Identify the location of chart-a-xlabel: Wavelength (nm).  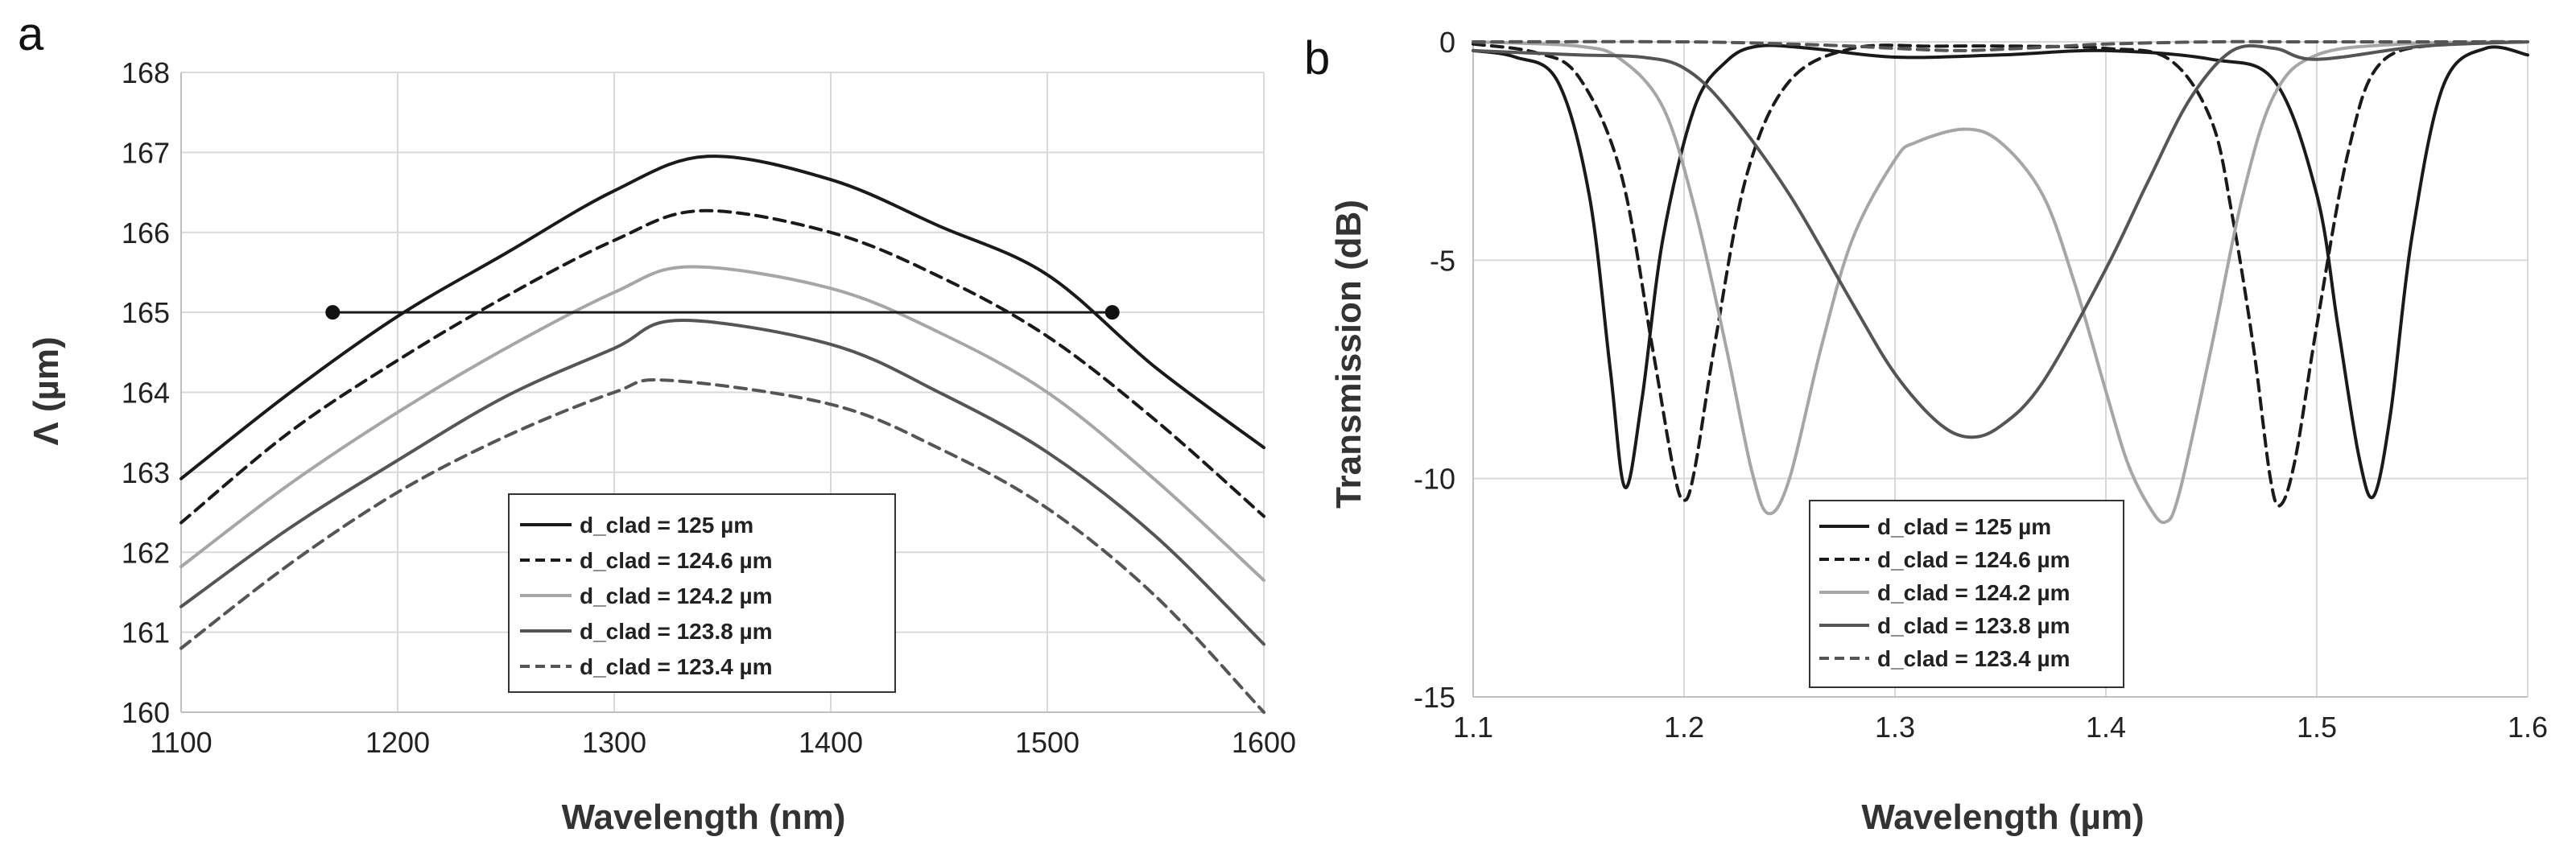
(704, 817).